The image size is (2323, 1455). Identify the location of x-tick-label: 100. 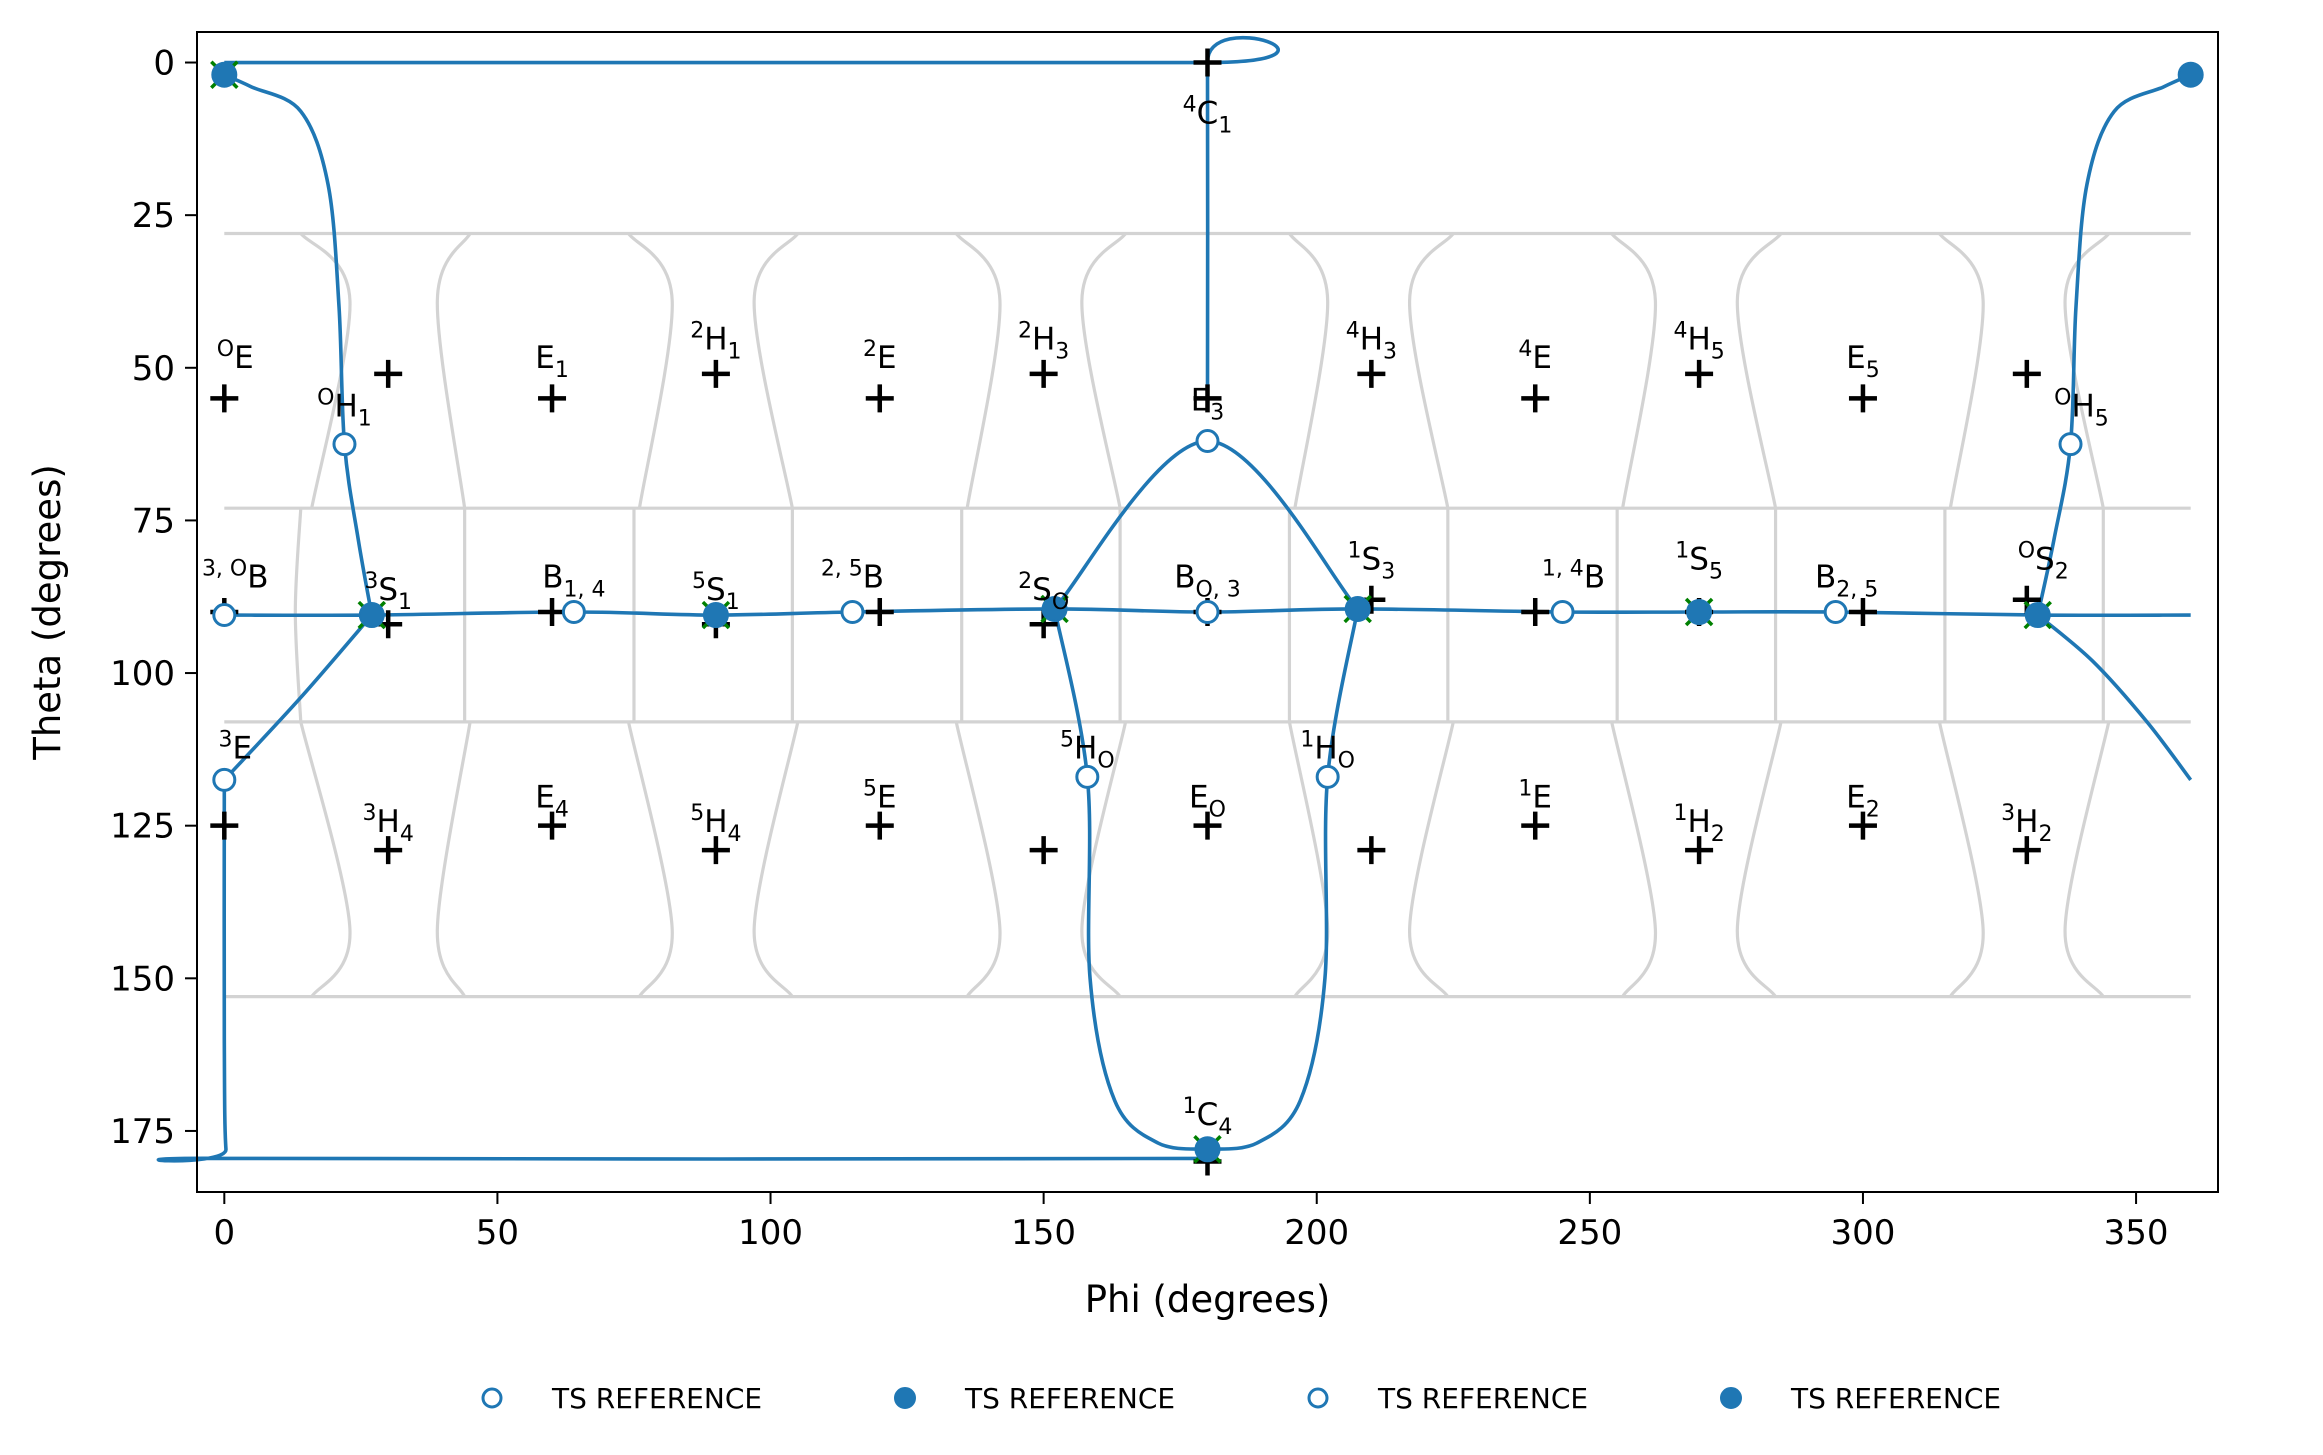
(770, 1233).